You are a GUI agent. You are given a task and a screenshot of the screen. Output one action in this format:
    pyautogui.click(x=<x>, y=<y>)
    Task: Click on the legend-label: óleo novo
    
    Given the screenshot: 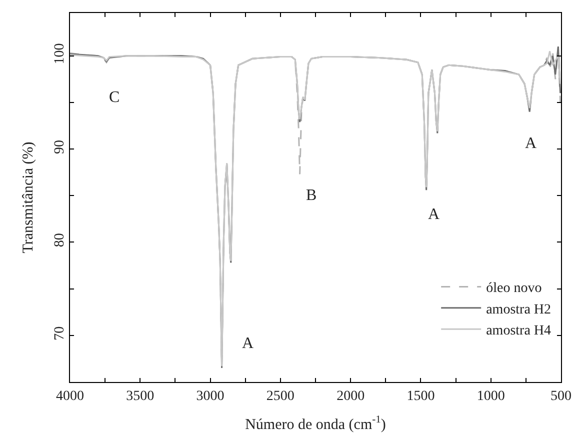 What is the action you would take?
    pyautogui.click(x=514, y=288)
    